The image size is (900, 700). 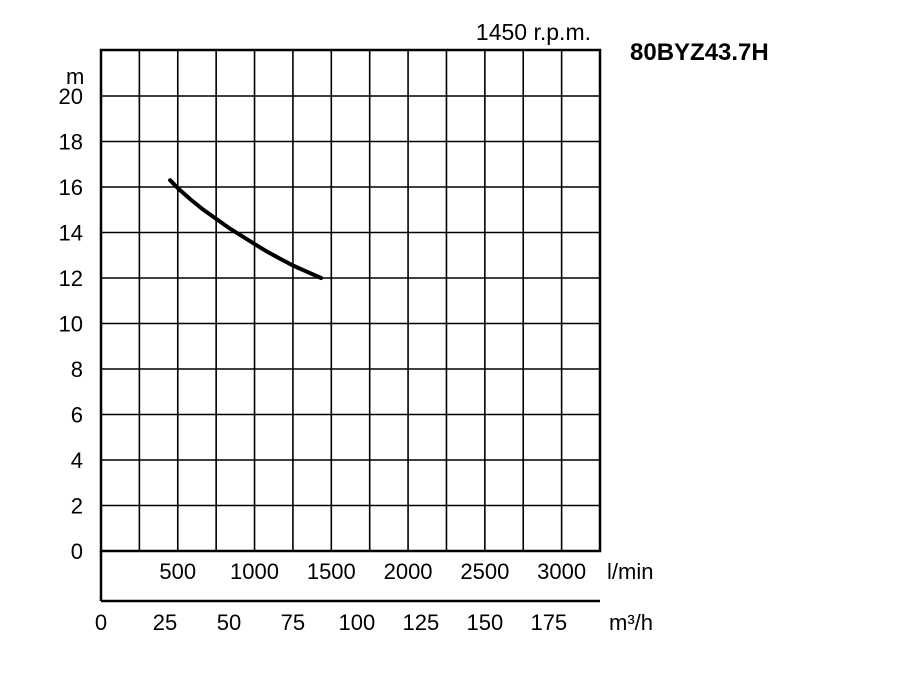 I want to click on x-lmin-tick-label: 2000, so click(x=408, y=571).